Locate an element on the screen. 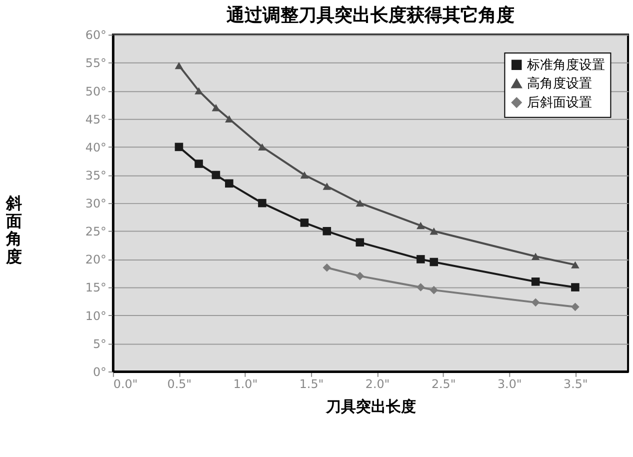 The height and width of the screenshot is (457, 633). y-tick-label: 60° is located at coordinates (95, 35).